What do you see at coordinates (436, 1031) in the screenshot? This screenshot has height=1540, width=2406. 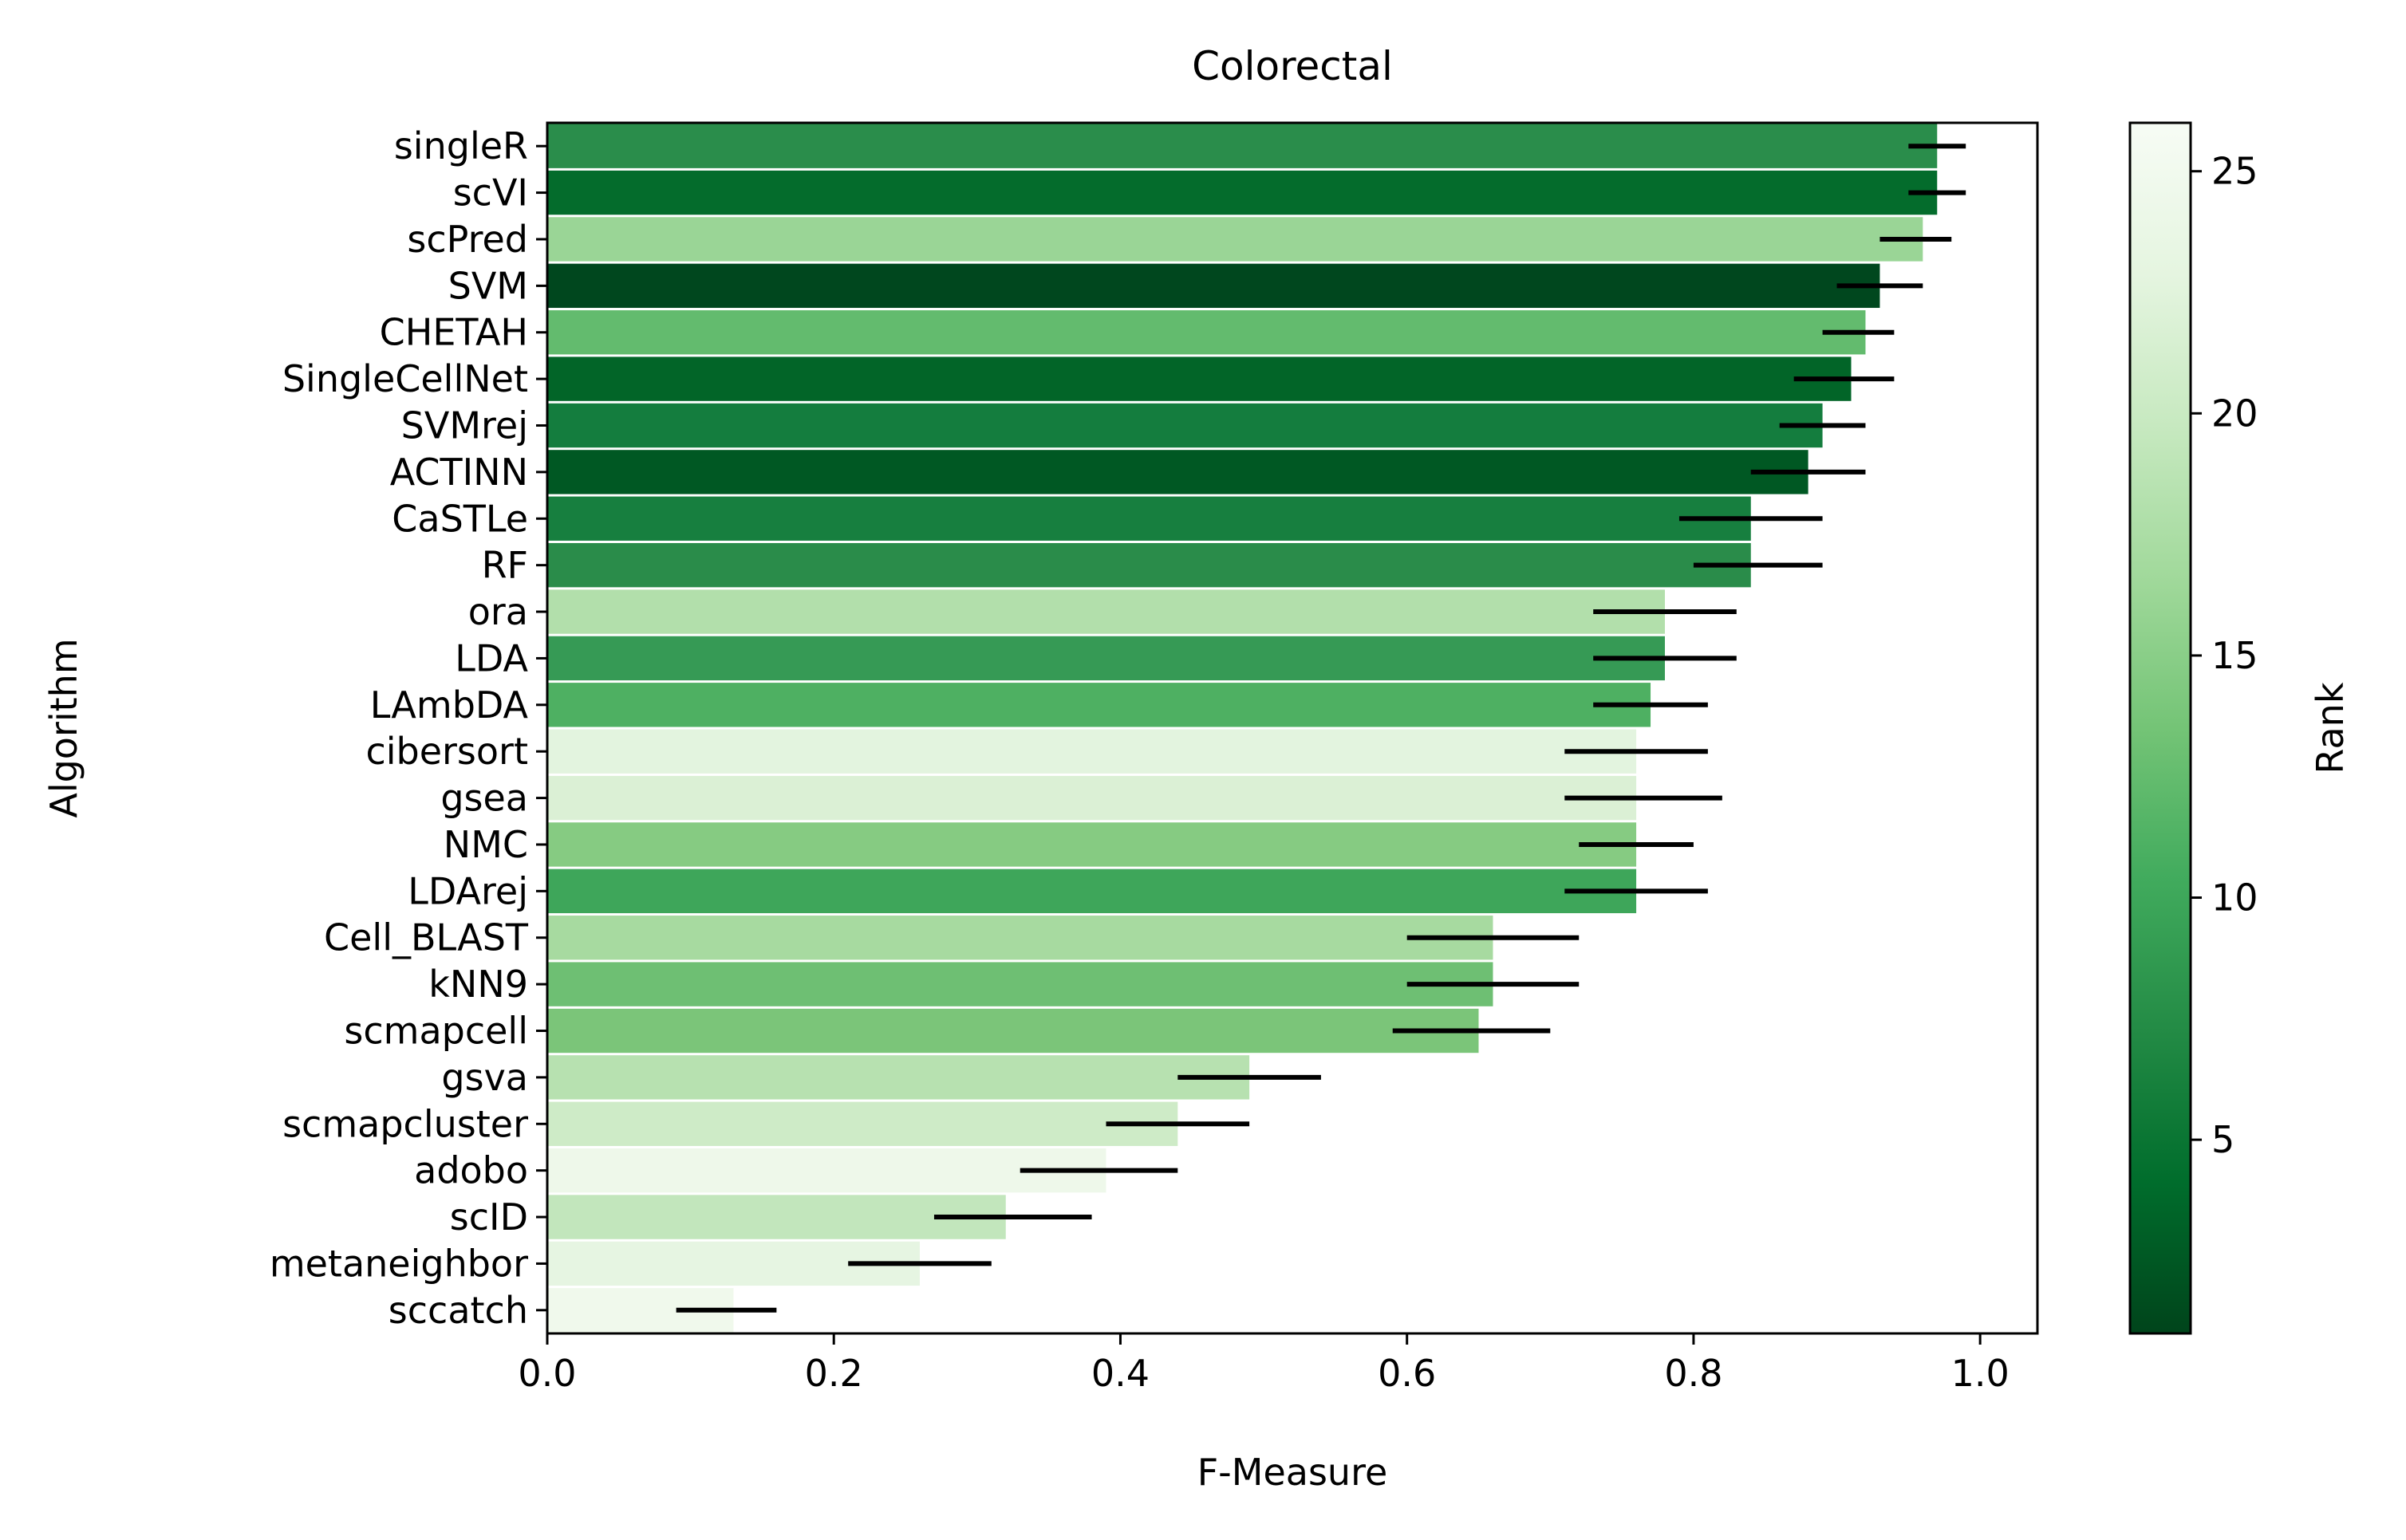 I see `y-tick-label: scmapcell` at bounding box center [436, 1031].